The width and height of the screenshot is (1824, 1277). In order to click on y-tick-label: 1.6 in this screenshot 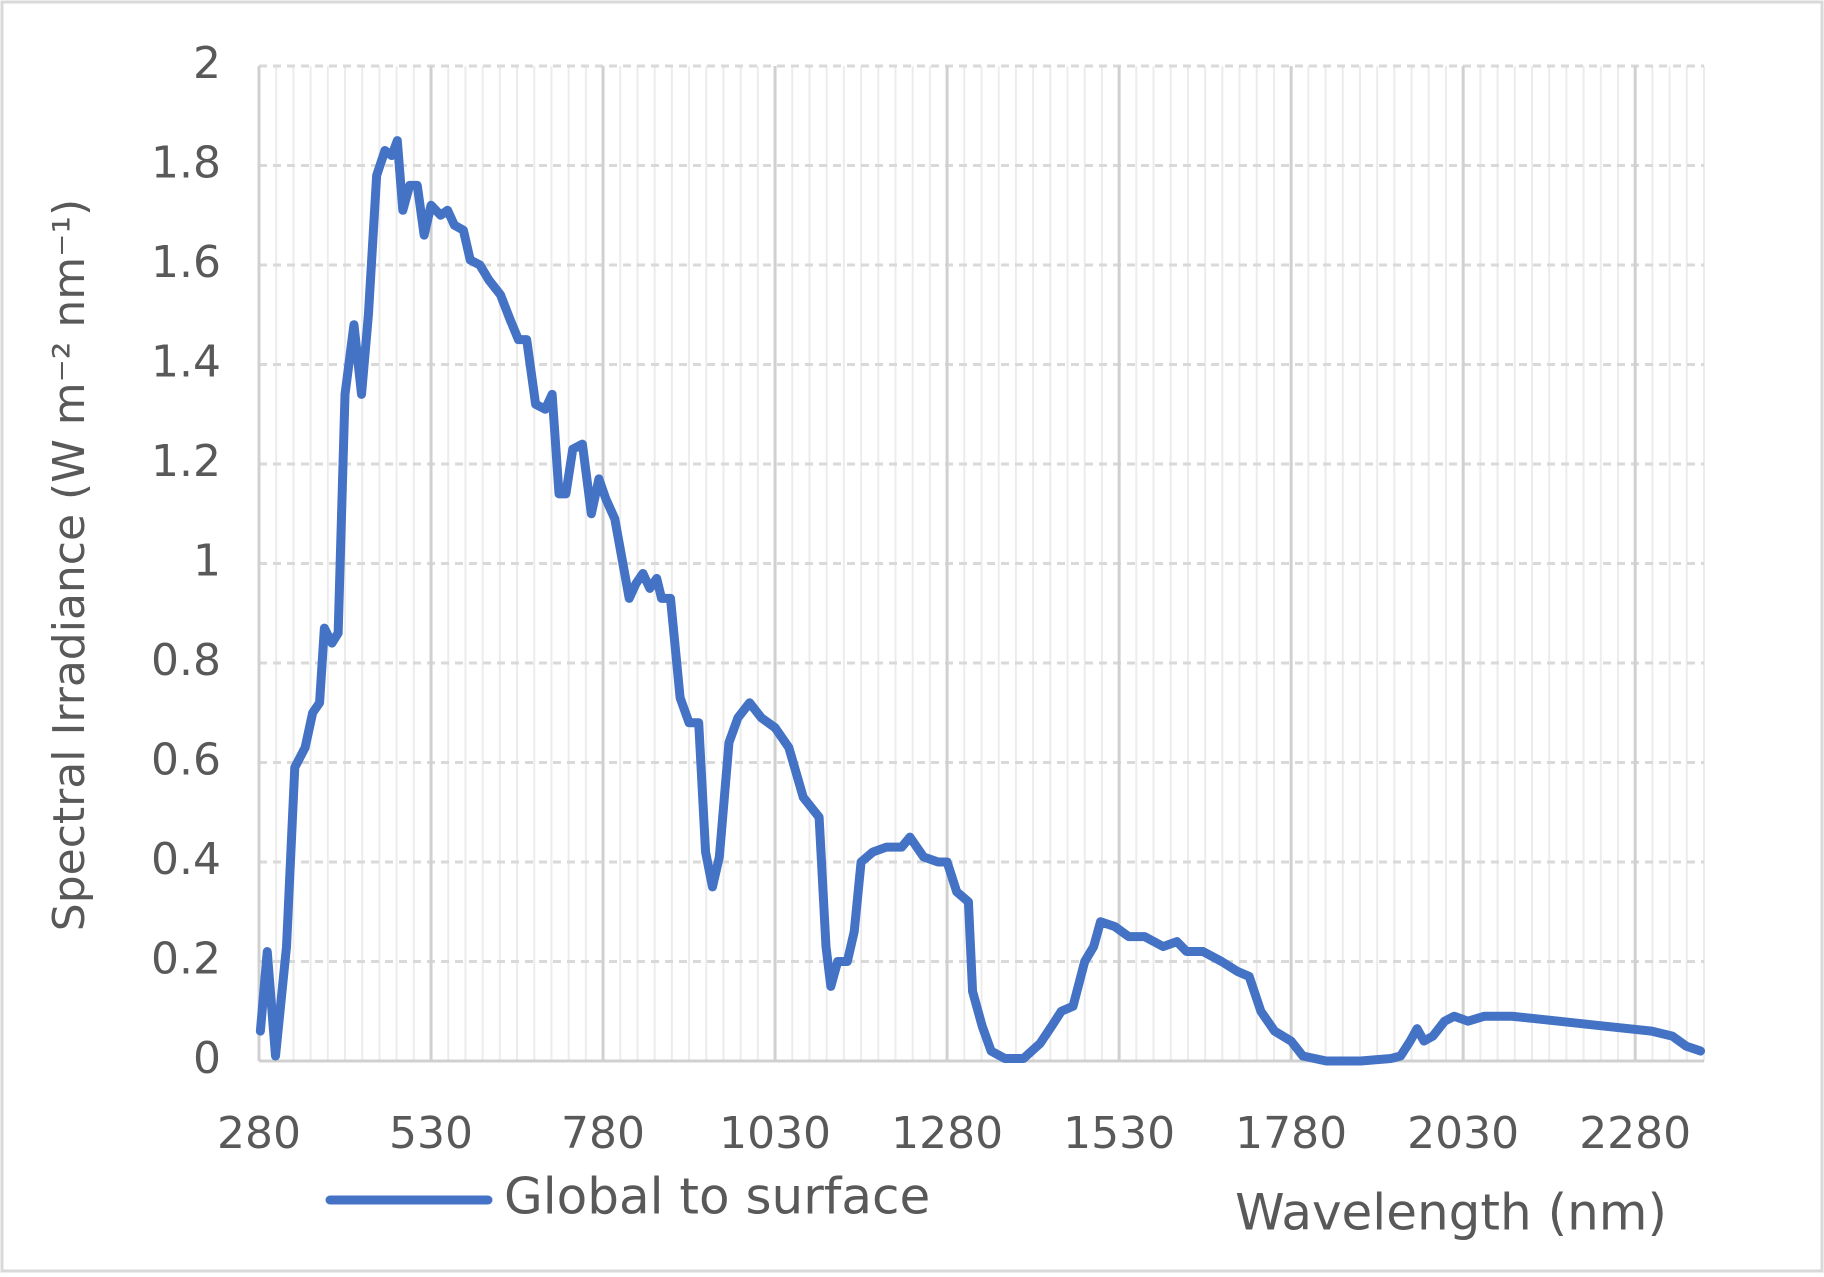, I will do `click(186, 262)`.